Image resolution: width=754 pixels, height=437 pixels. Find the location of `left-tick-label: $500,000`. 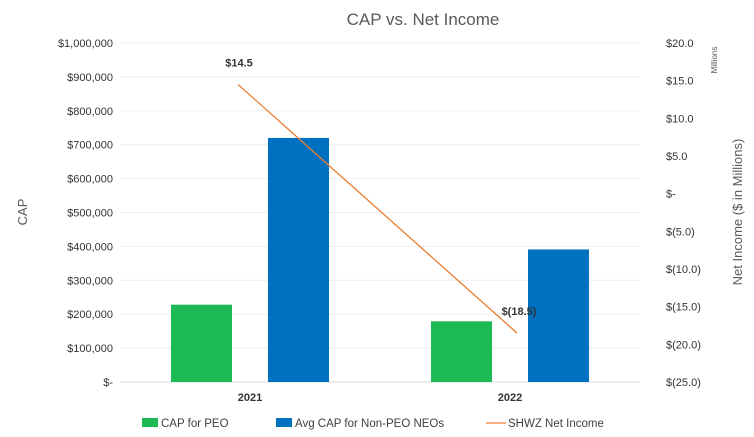

left-tick-label: $500,000 is located at coordinates (90, 214).